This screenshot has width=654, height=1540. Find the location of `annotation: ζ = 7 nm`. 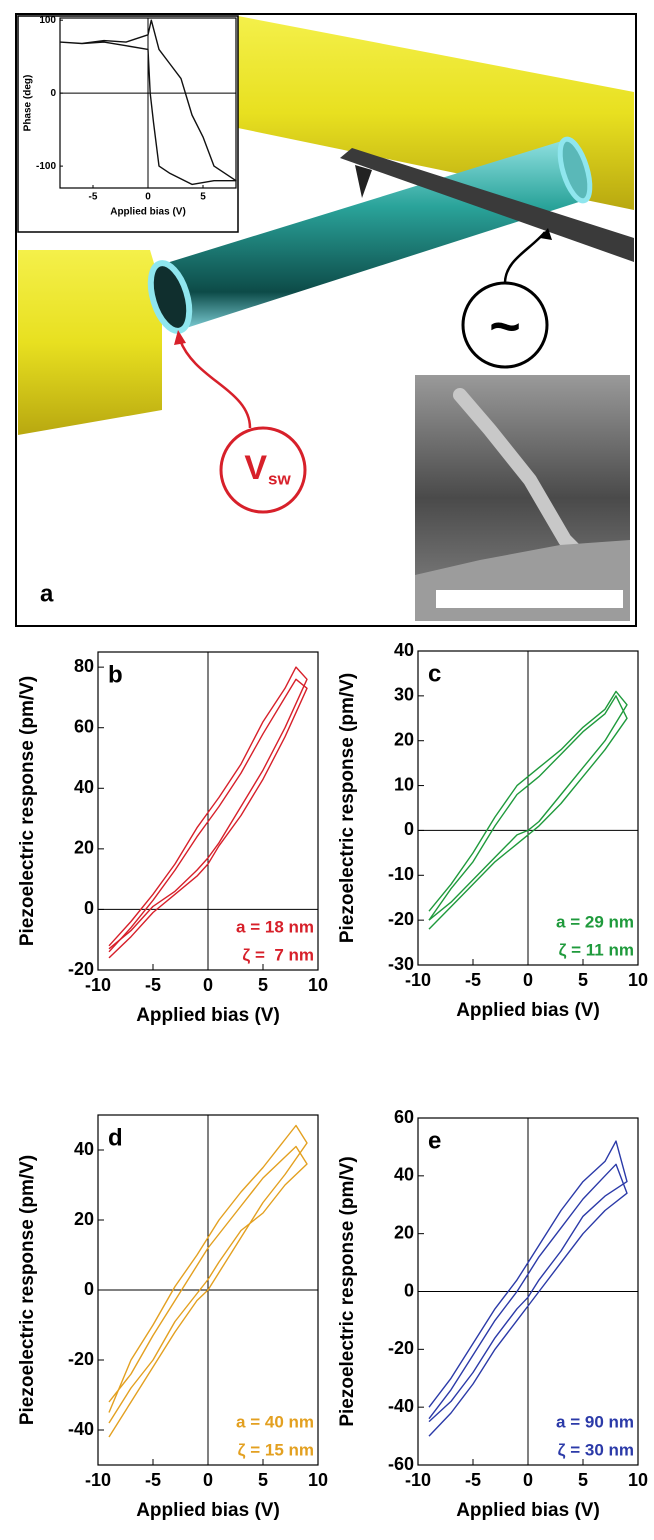

annotation: ζ = 7 nm is located at coordinates (278, 954).